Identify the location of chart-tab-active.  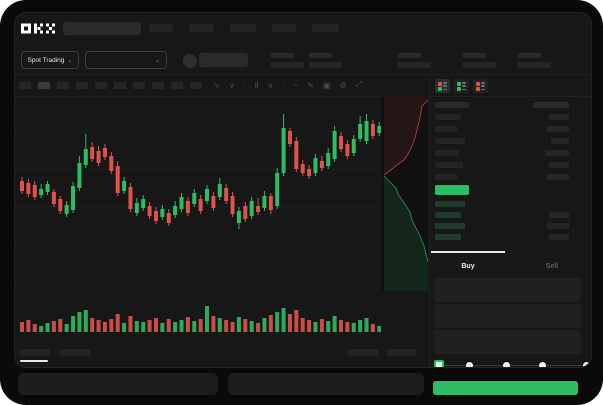
(35, 352).